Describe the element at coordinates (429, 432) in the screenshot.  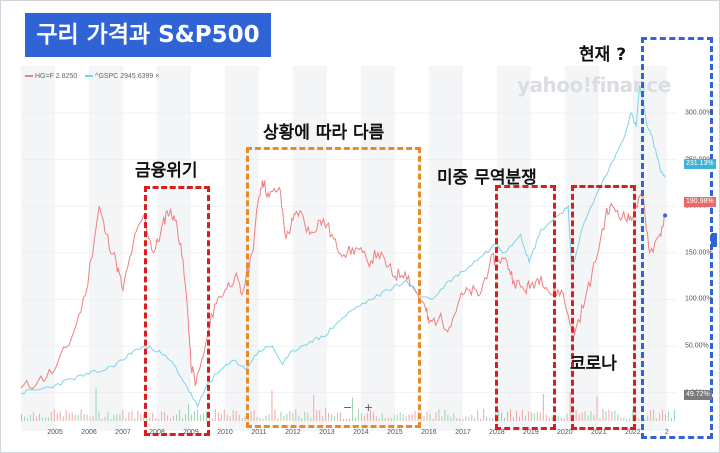
I see `x-tick-label: 2016` at that location.